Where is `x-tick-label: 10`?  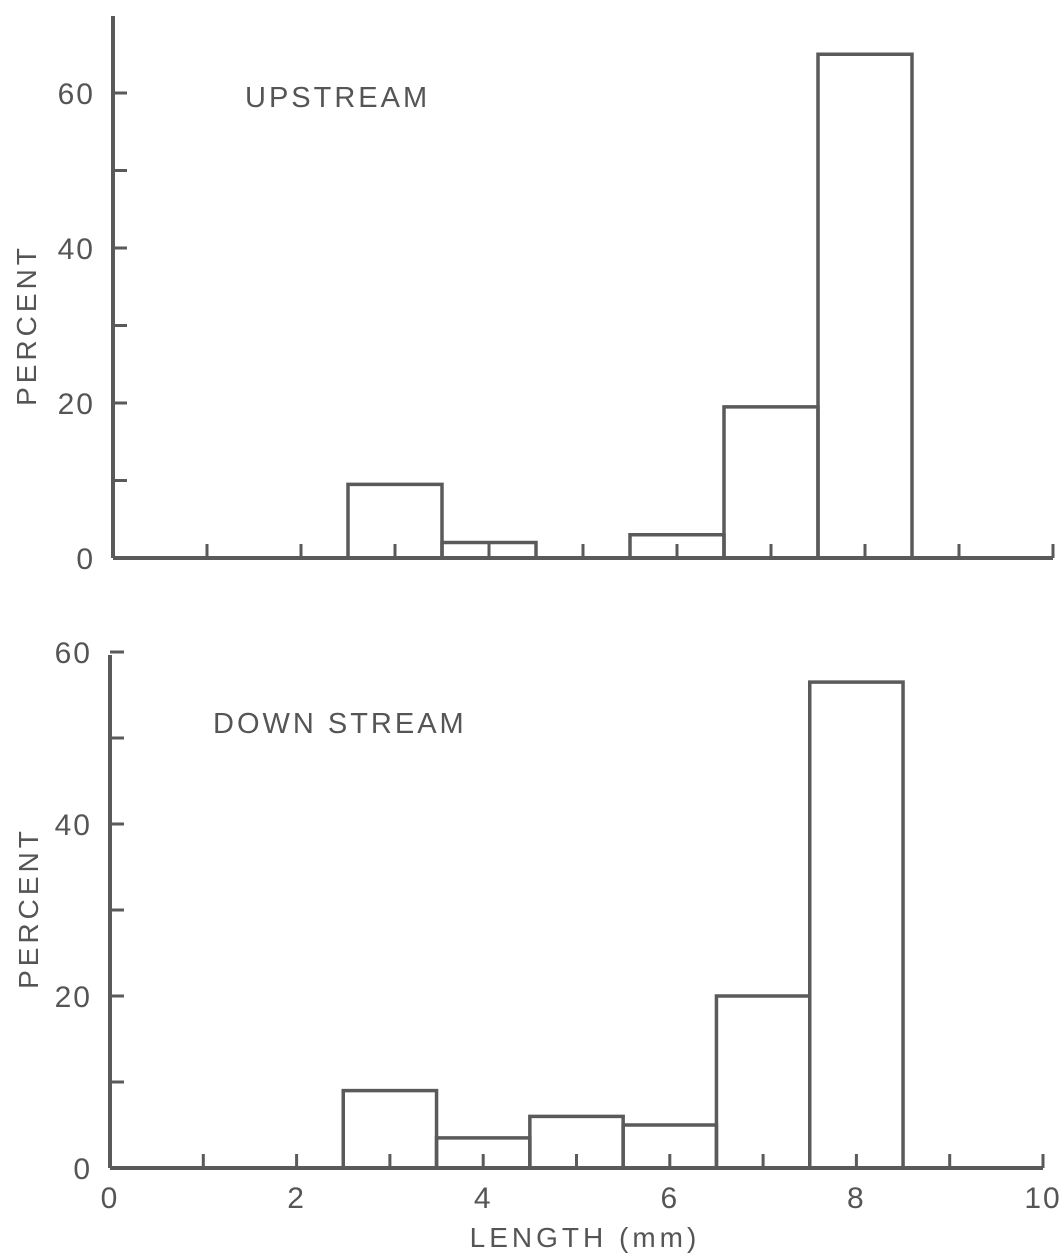 x-tick-label: 10 is located at coordinates (1042, 1198).